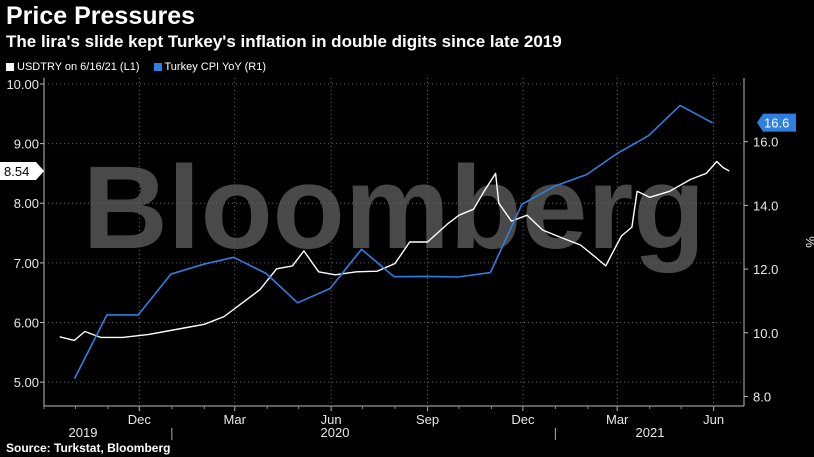 The image size is (814, 457). I want to click on legend-label-cpi: Turkey CPI YoY (R1), so click(215, 67).